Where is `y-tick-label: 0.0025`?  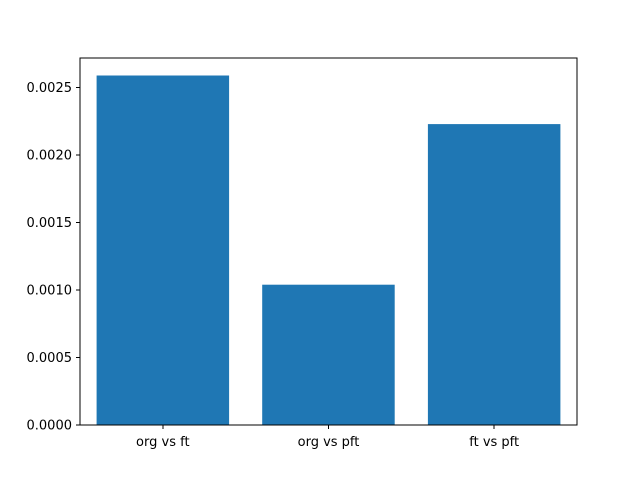
y-tick-label: 0.0025 is located at coordinates (50, 88).